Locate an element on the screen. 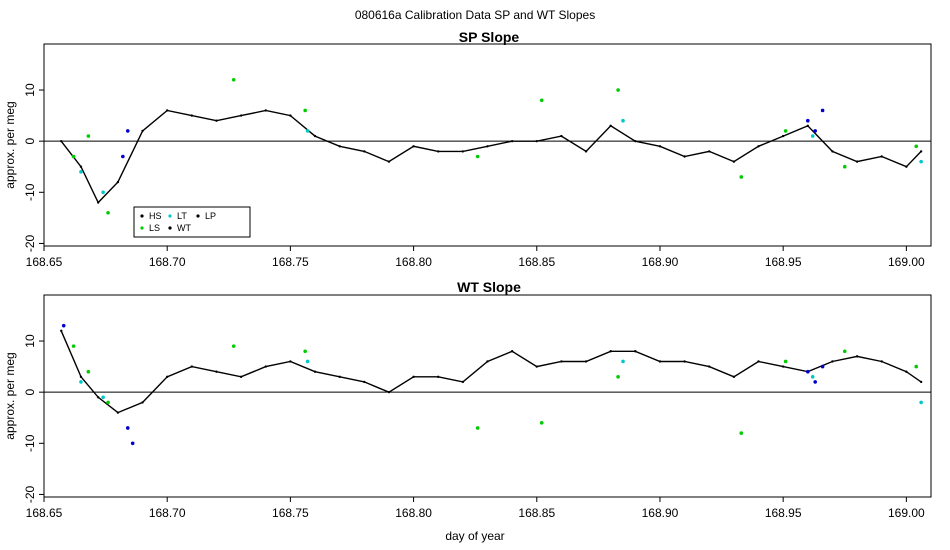 The width and height of the screenshot is (950, 550). legend-entry-ls: LS is located at coordinates (150, 228).